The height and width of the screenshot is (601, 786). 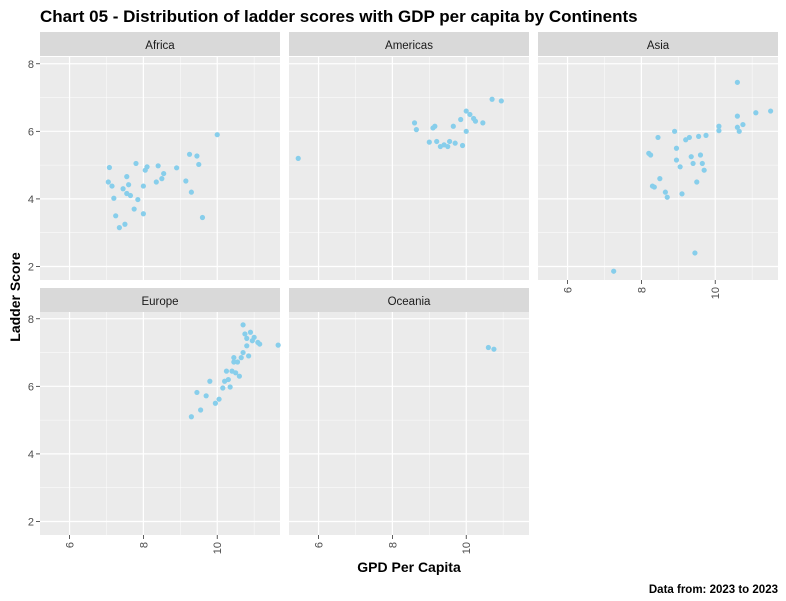 I want to click on y-axis-title: Ladder Score, so click(x=15, y=297).